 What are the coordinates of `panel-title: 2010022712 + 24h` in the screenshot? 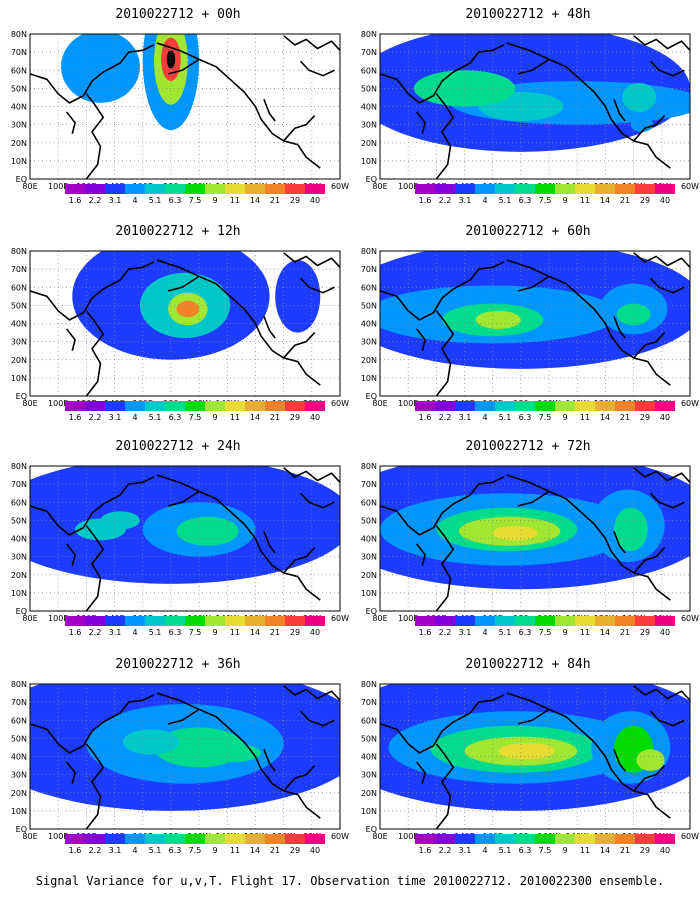 It's located at (178, 446).